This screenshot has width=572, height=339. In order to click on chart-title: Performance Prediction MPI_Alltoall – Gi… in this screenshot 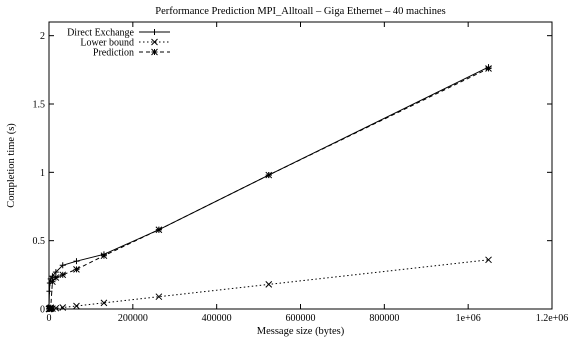, I will do `click(300, 11)`.